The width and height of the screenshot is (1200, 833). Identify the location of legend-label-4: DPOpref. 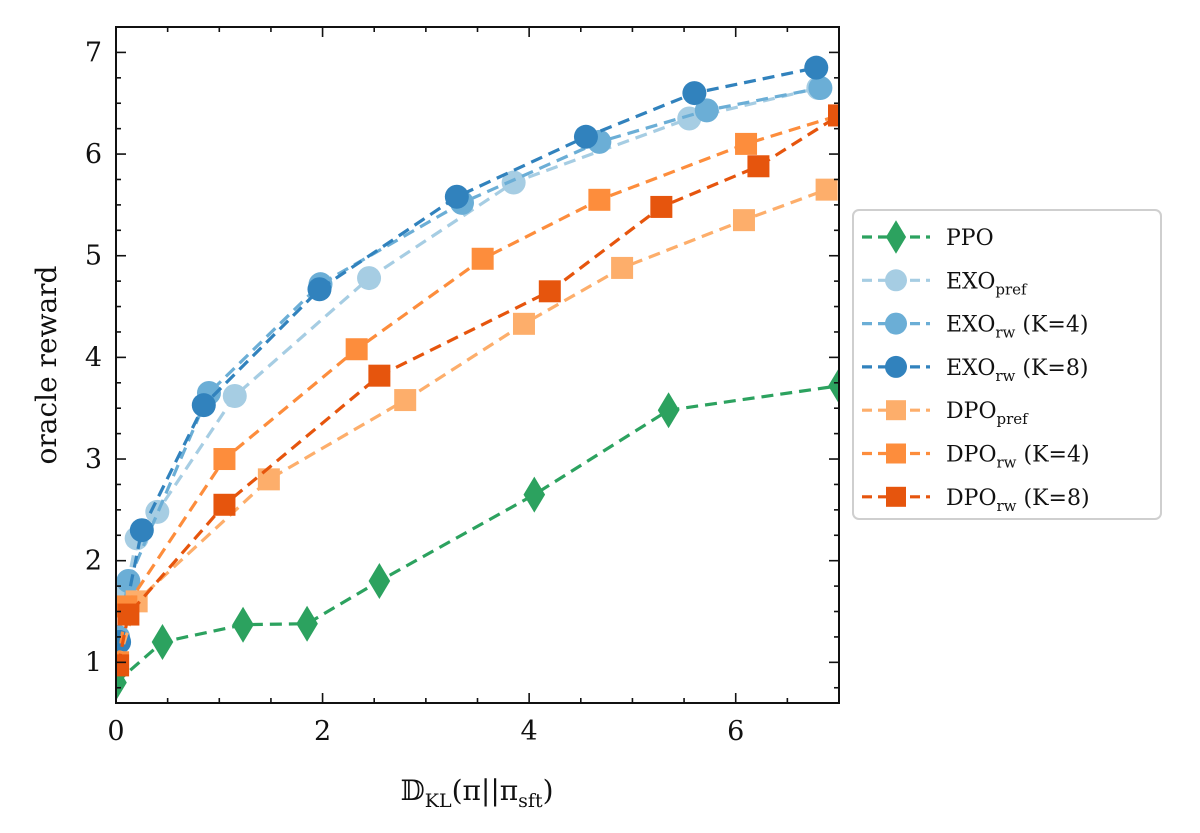
(987, 413).